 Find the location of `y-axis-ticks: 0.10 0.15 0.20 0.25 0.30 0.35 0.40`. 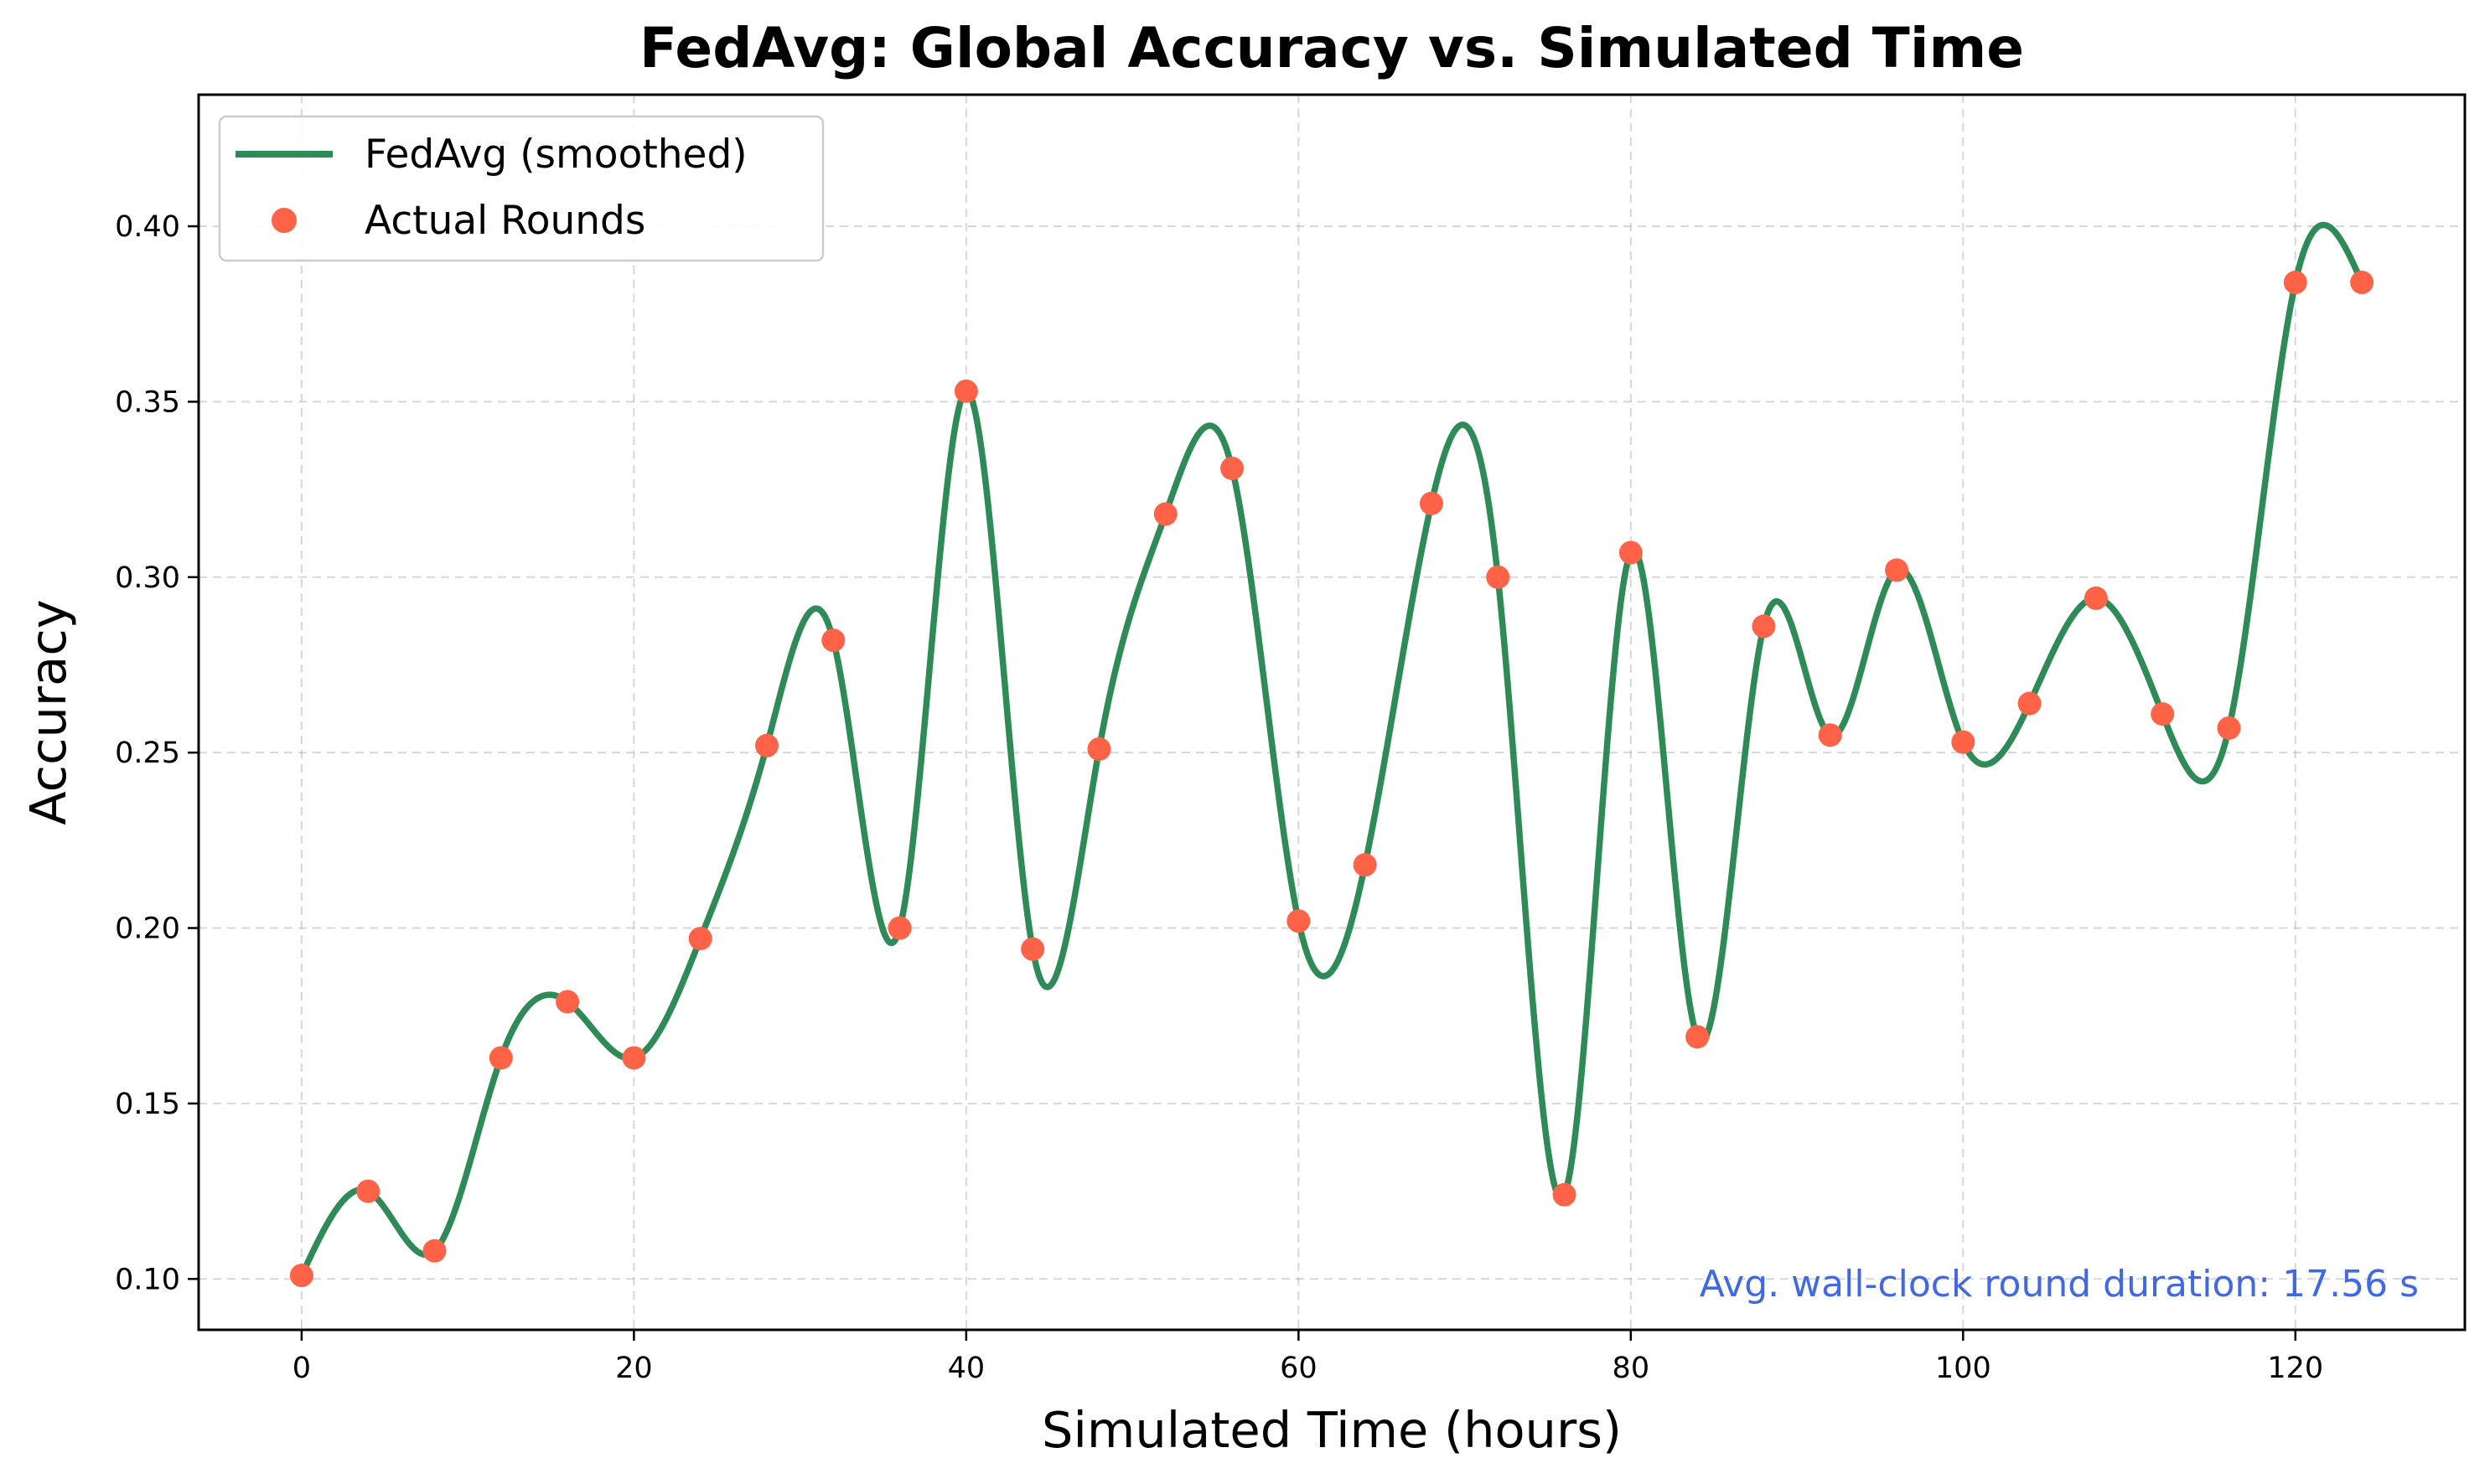

y-axis-ticks: 0.10 0.15 0.20 0.25 0.30 0.35 0.40 is located at coordinates (157, 753).